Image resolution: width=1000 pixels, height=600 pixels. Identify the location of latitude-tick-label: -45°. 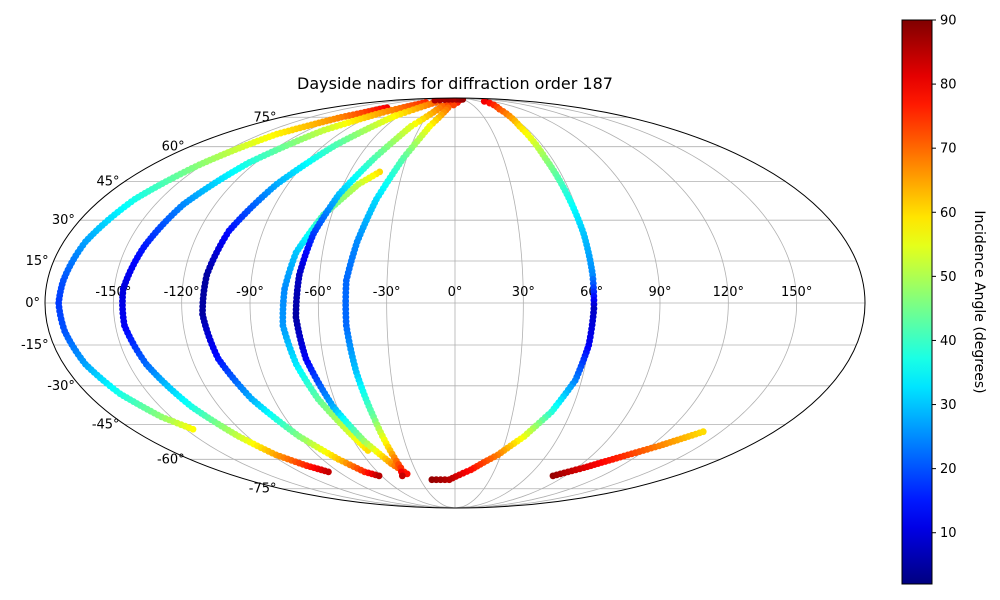
(106, 424).